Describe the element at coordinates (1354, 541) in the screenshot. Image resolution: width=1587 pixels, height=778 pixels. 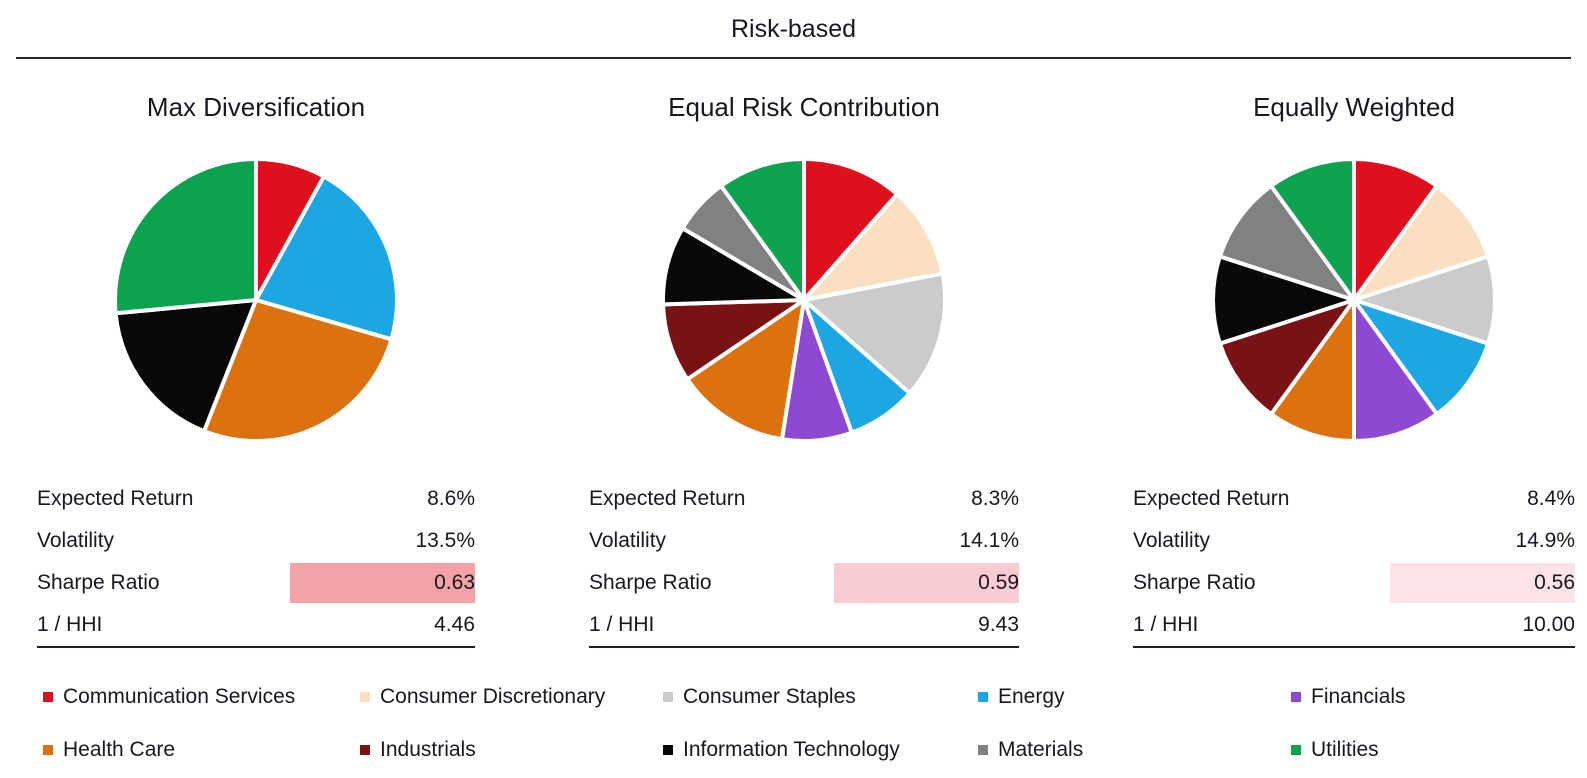
I see `stat-row-volatility: Volatility 14.9%` at that location.